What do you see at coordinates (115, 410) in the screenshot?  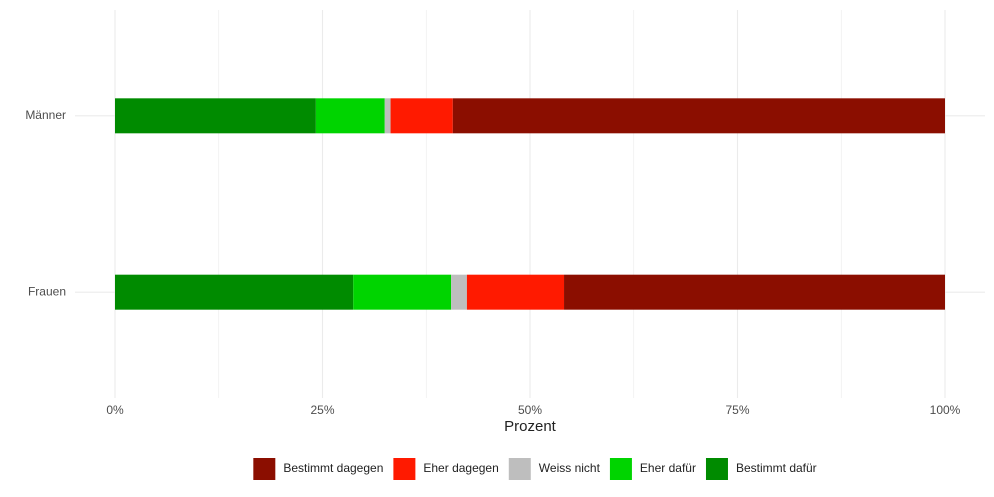 I see `x-tick-label: 0%` at bounding box center [115, 410].